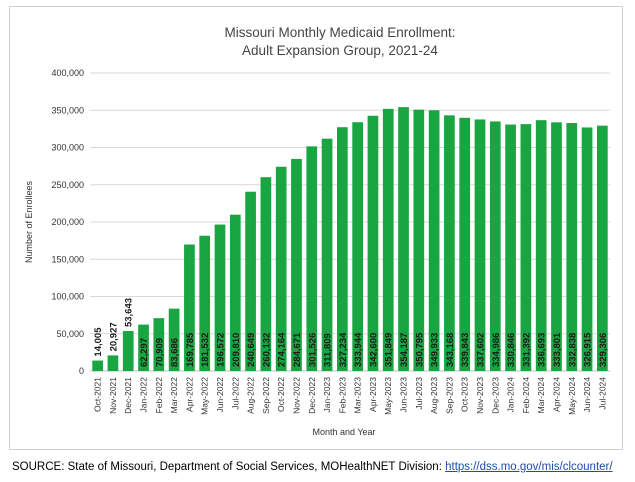 This screenshot has width=635, height=482. Describe the element at coordinates (296, 395) in the screenshot. I see `x-tick-label: Nov-2022` at that location.